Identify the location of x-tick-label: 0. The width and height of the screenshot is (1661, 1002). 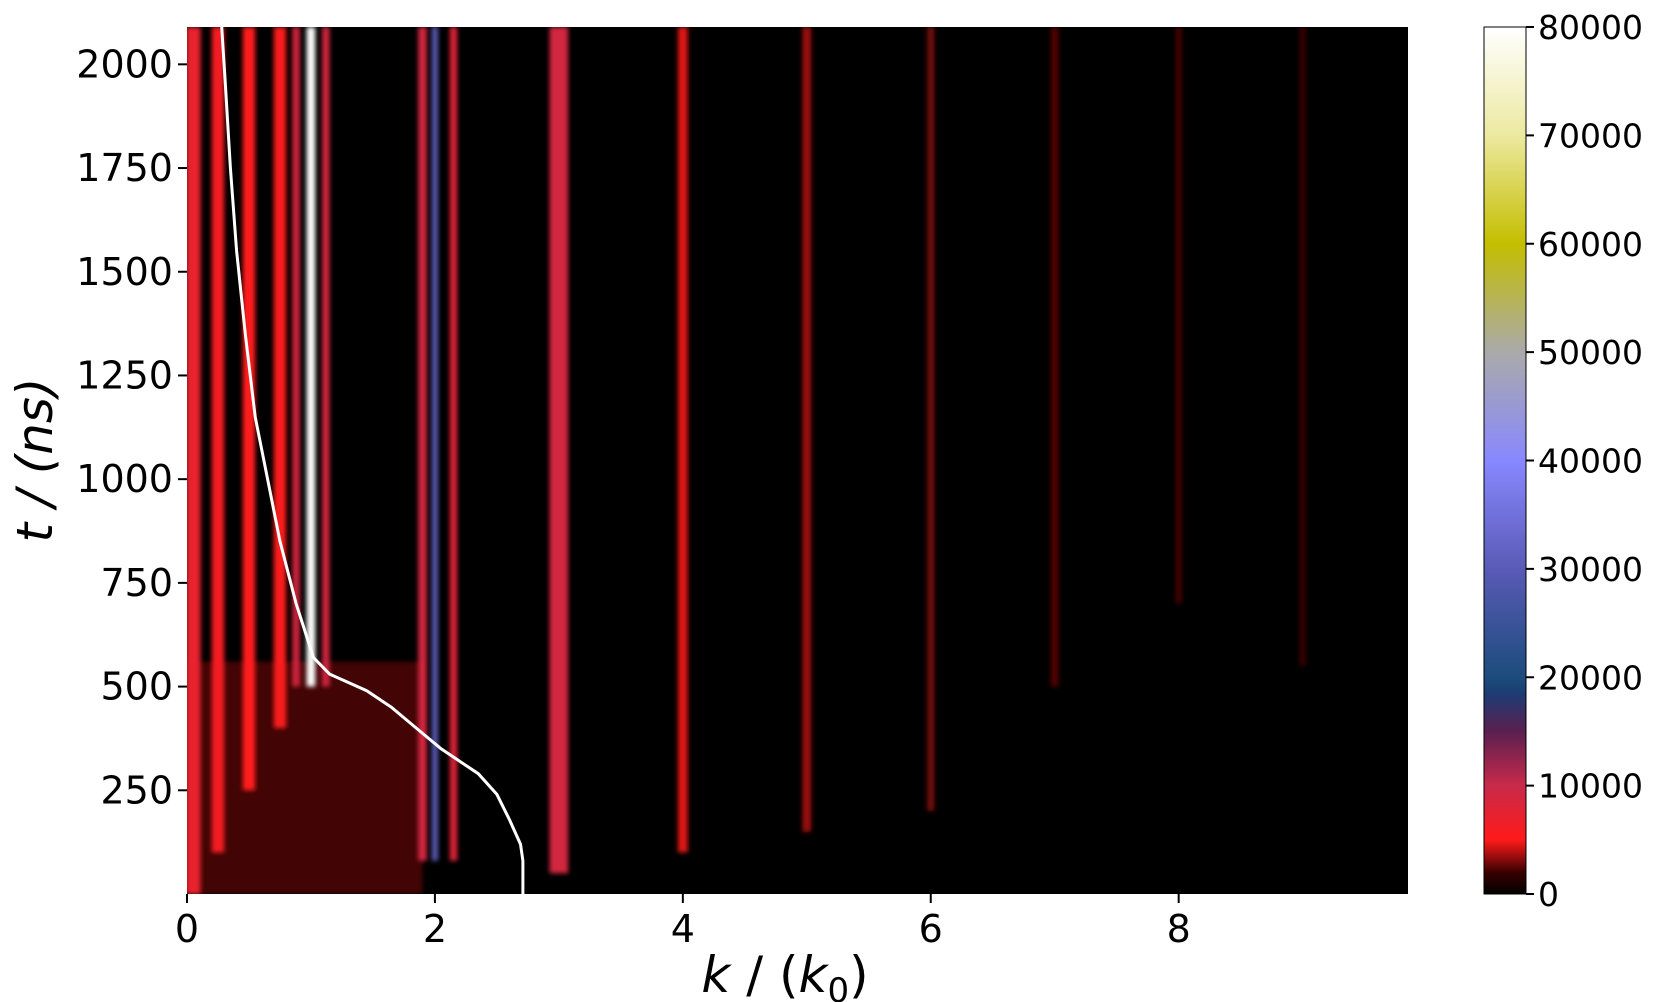
(187, 929).